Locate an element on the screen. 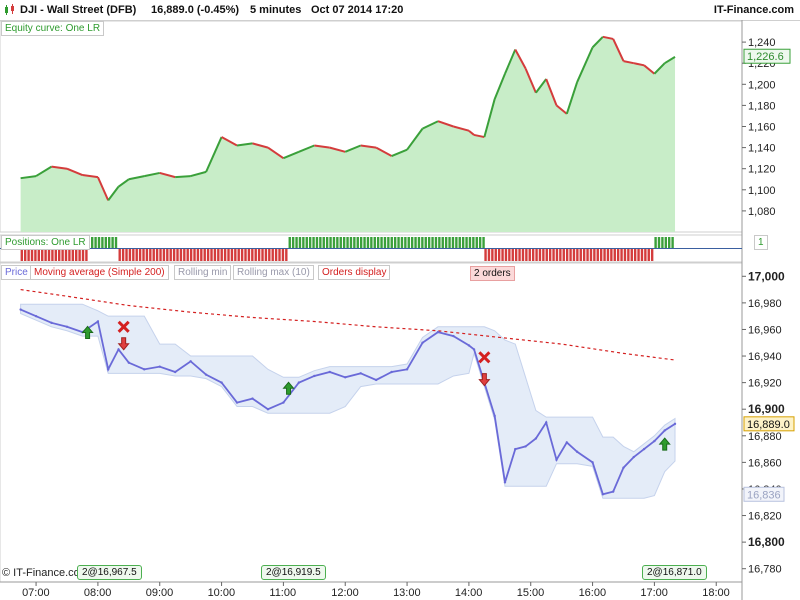  rolling-max-label: Rolling max (10) is located at coordinates (273, 272).